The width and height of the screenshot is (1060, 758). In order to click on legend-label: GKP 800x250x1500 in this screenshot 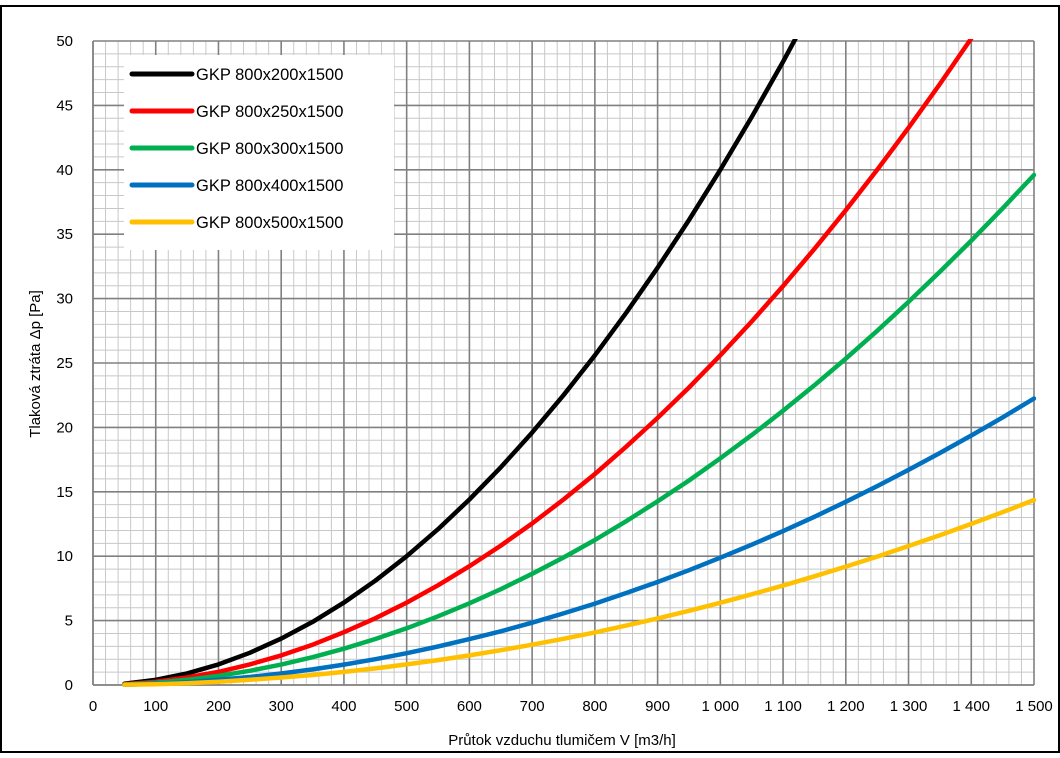, I will do `click(269, 112)`.